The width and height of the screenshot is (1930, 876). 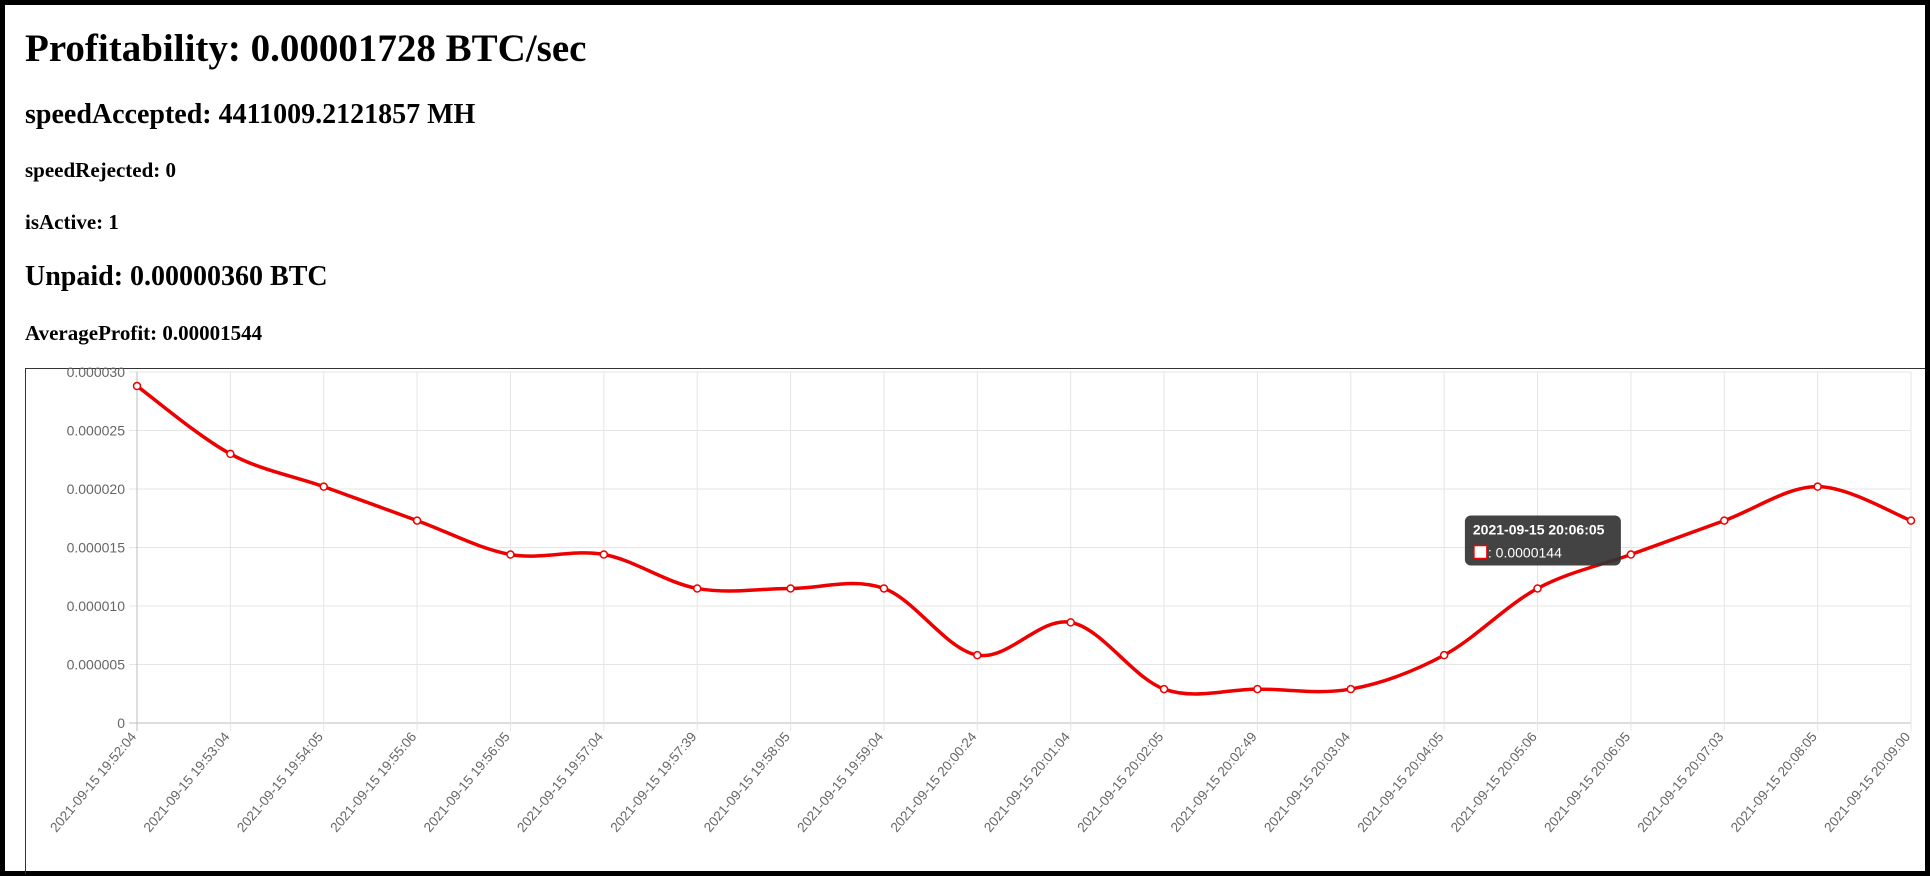 What do you see at coordinates (144, 333) in the screenshot?
I see `average-profit-heading: AverageProfit: 0.00001544` at bounding box center [144, 333].